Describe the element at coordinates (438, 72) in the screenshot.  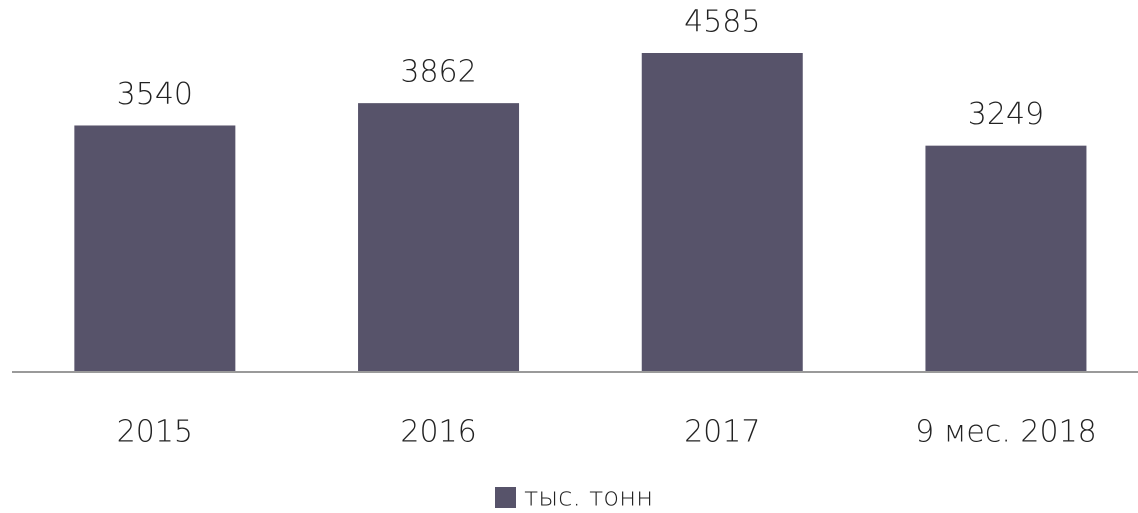
I see `value-label: 3862` at that location.